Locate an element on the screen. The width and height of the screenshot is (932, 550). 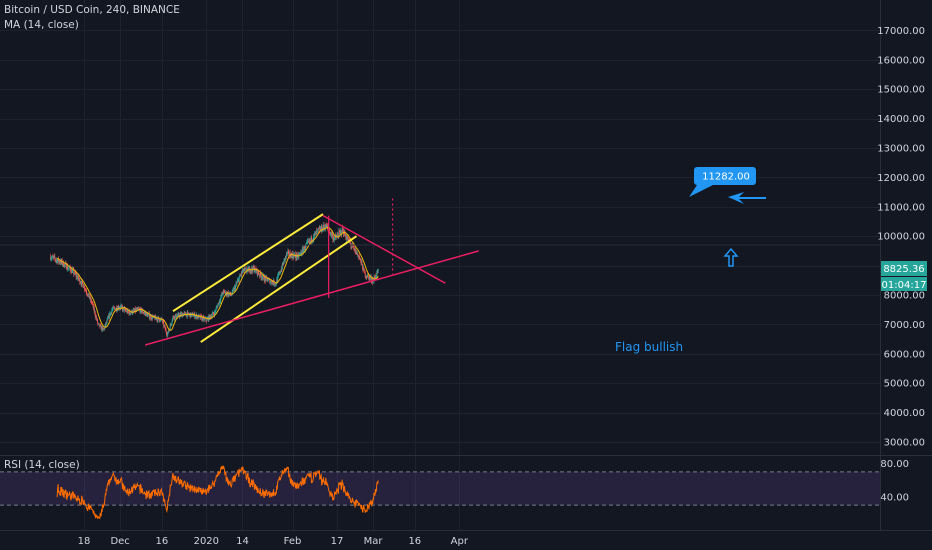
price-tick-label: 6000.00 is located at coordinates (904, 354).